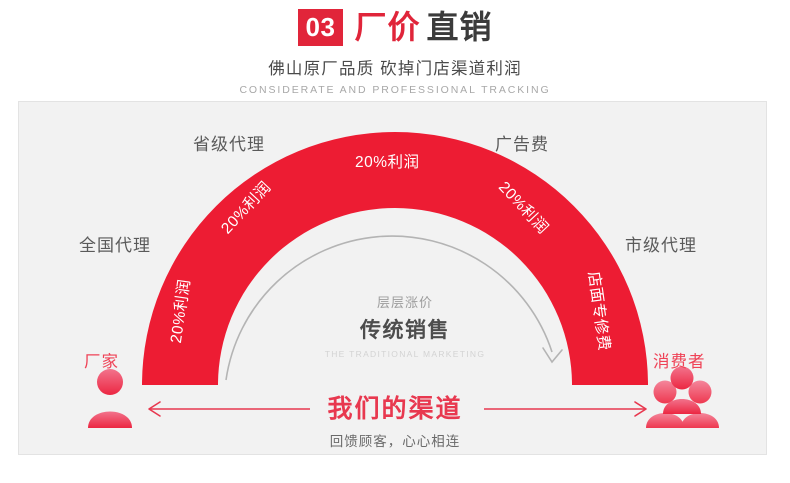 This screenshot has width=790, height=483. I want to click on inner-gray-arc, so click(389, 308).